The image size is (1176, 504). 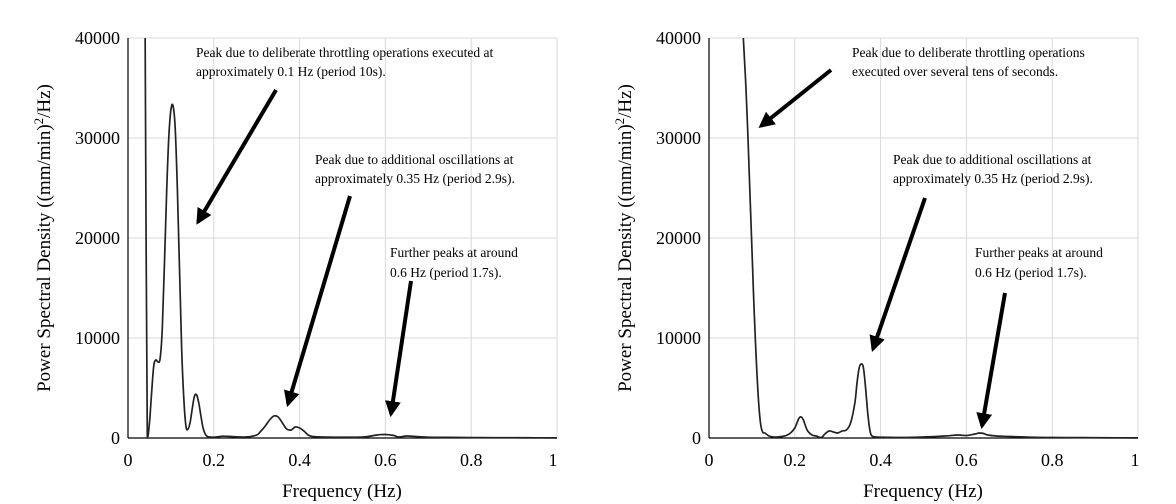 What do you see at coordinates (291, 71) in the screenshot?
I see `annotation-text: approximately 0.1 Hz (period 10s).` at bounding box center [291, 71].